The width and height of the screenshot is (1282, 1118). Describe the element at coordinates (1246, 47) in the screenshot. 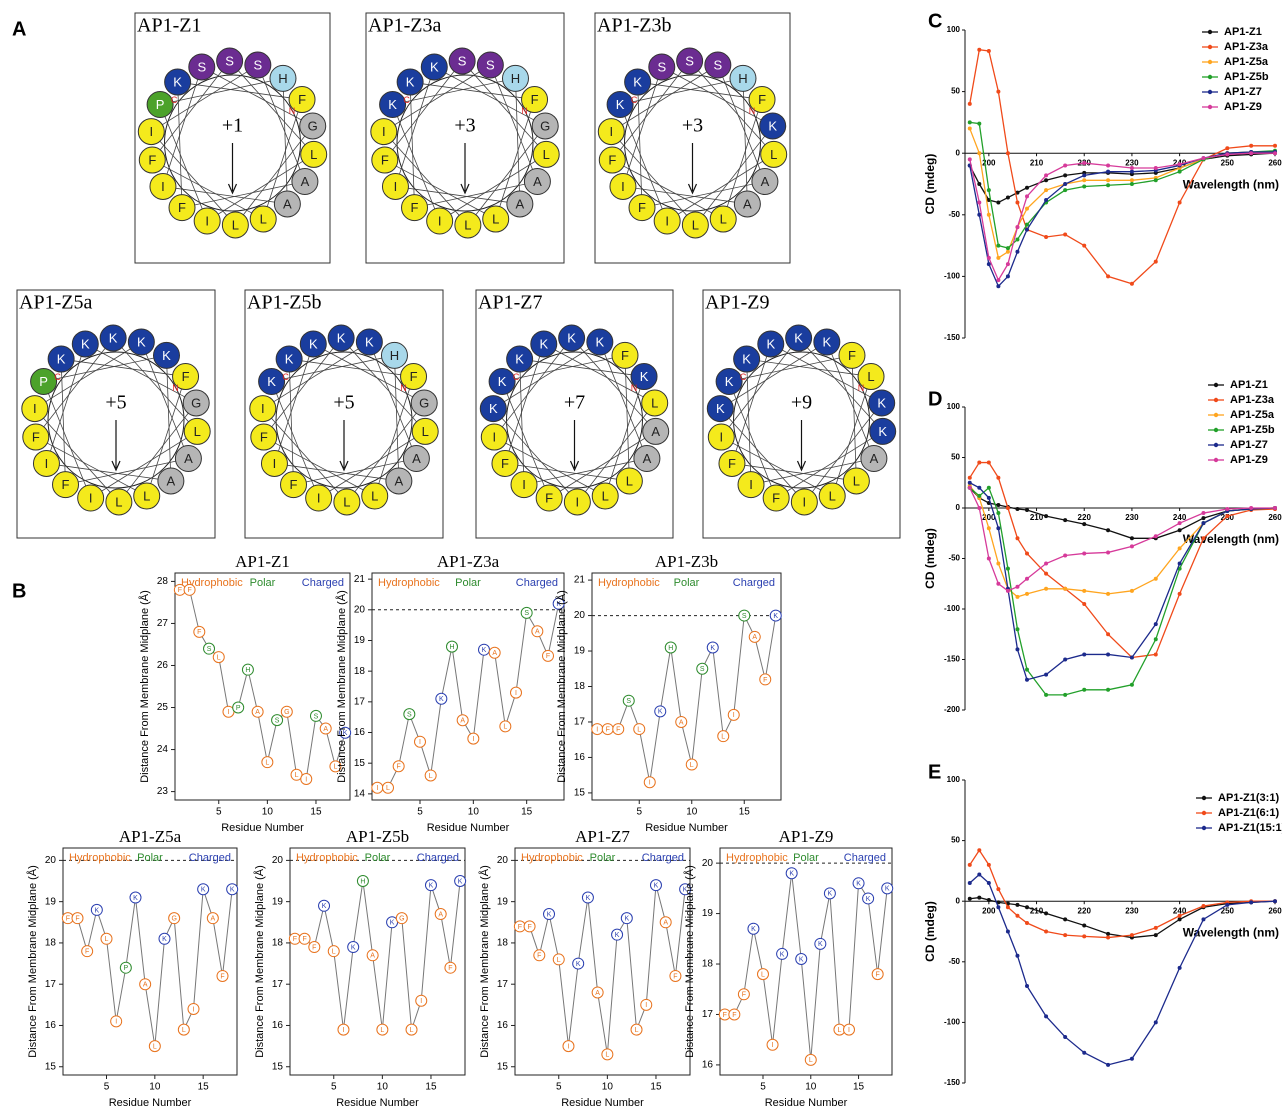

I see `legend-label: AP1-Z3a` at that location.